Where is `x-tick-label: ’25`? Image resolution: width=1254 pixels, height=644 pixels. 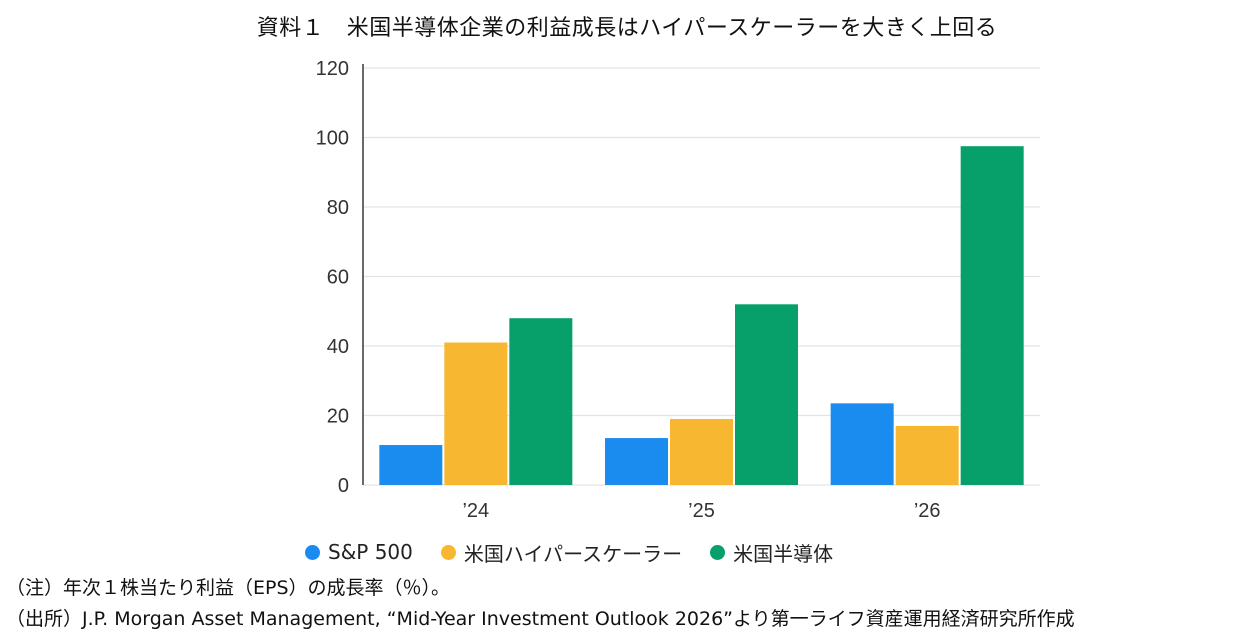
x-tick-label: ’25 is located at coordinates (701, 511).